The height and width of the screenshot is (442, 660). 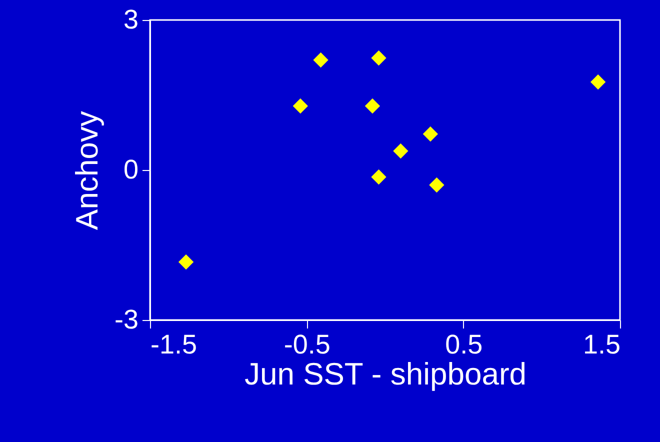 I want to click on x-tick-label: -0.5, so click(x=307, y=345).